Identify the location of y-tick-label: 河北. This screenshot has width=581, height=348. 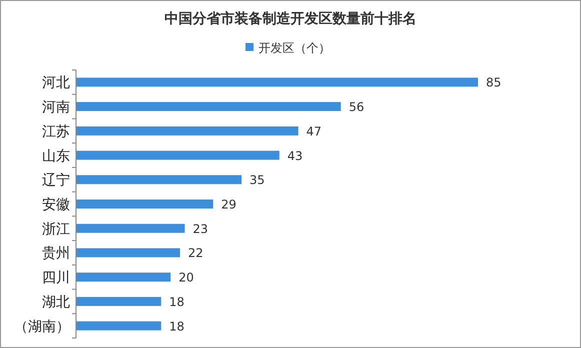
(56, 83).